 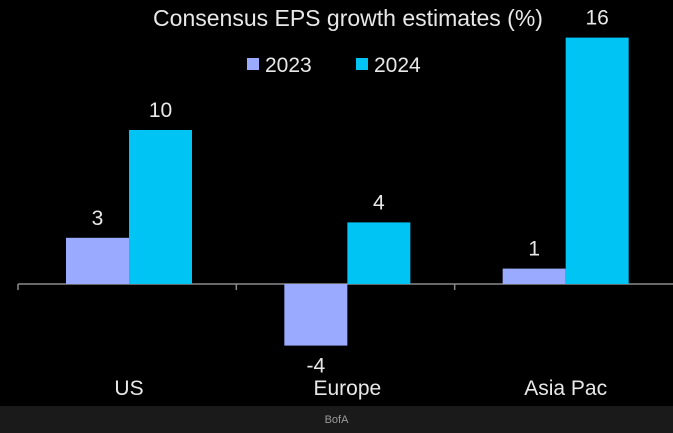 I want to click on legend-swatch-2023, so click(x=253, y=64).